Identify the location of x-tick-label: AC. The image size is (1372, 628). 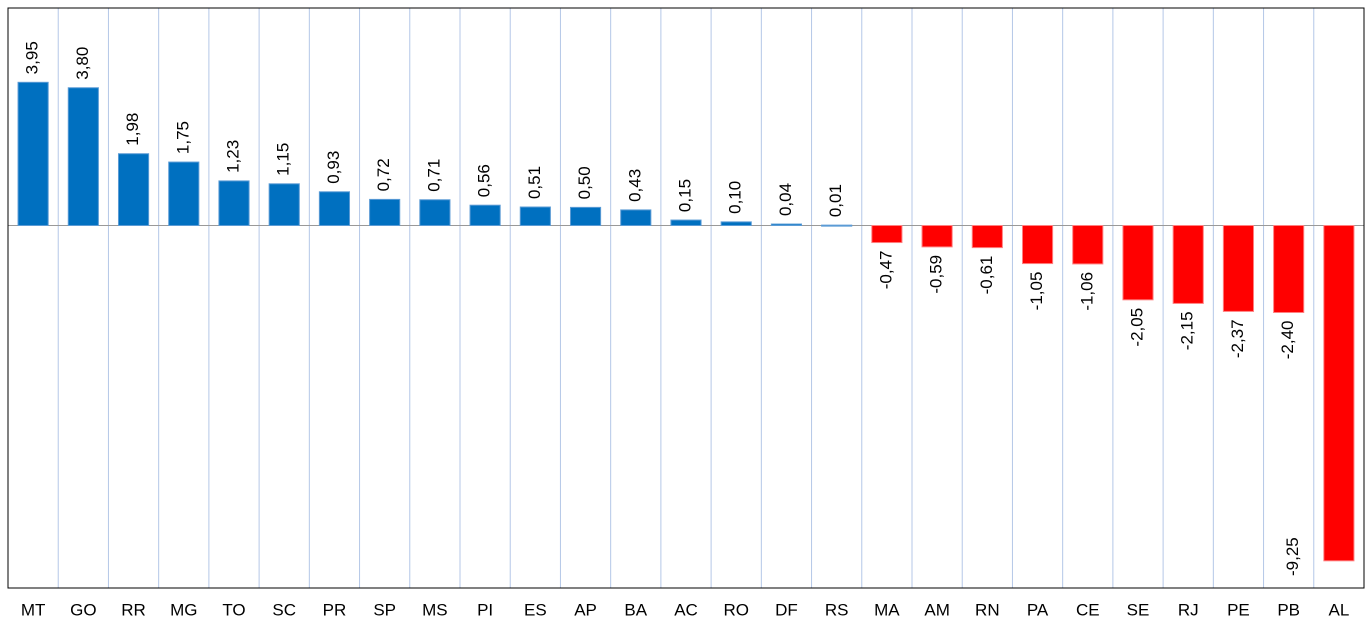
(686, 609).